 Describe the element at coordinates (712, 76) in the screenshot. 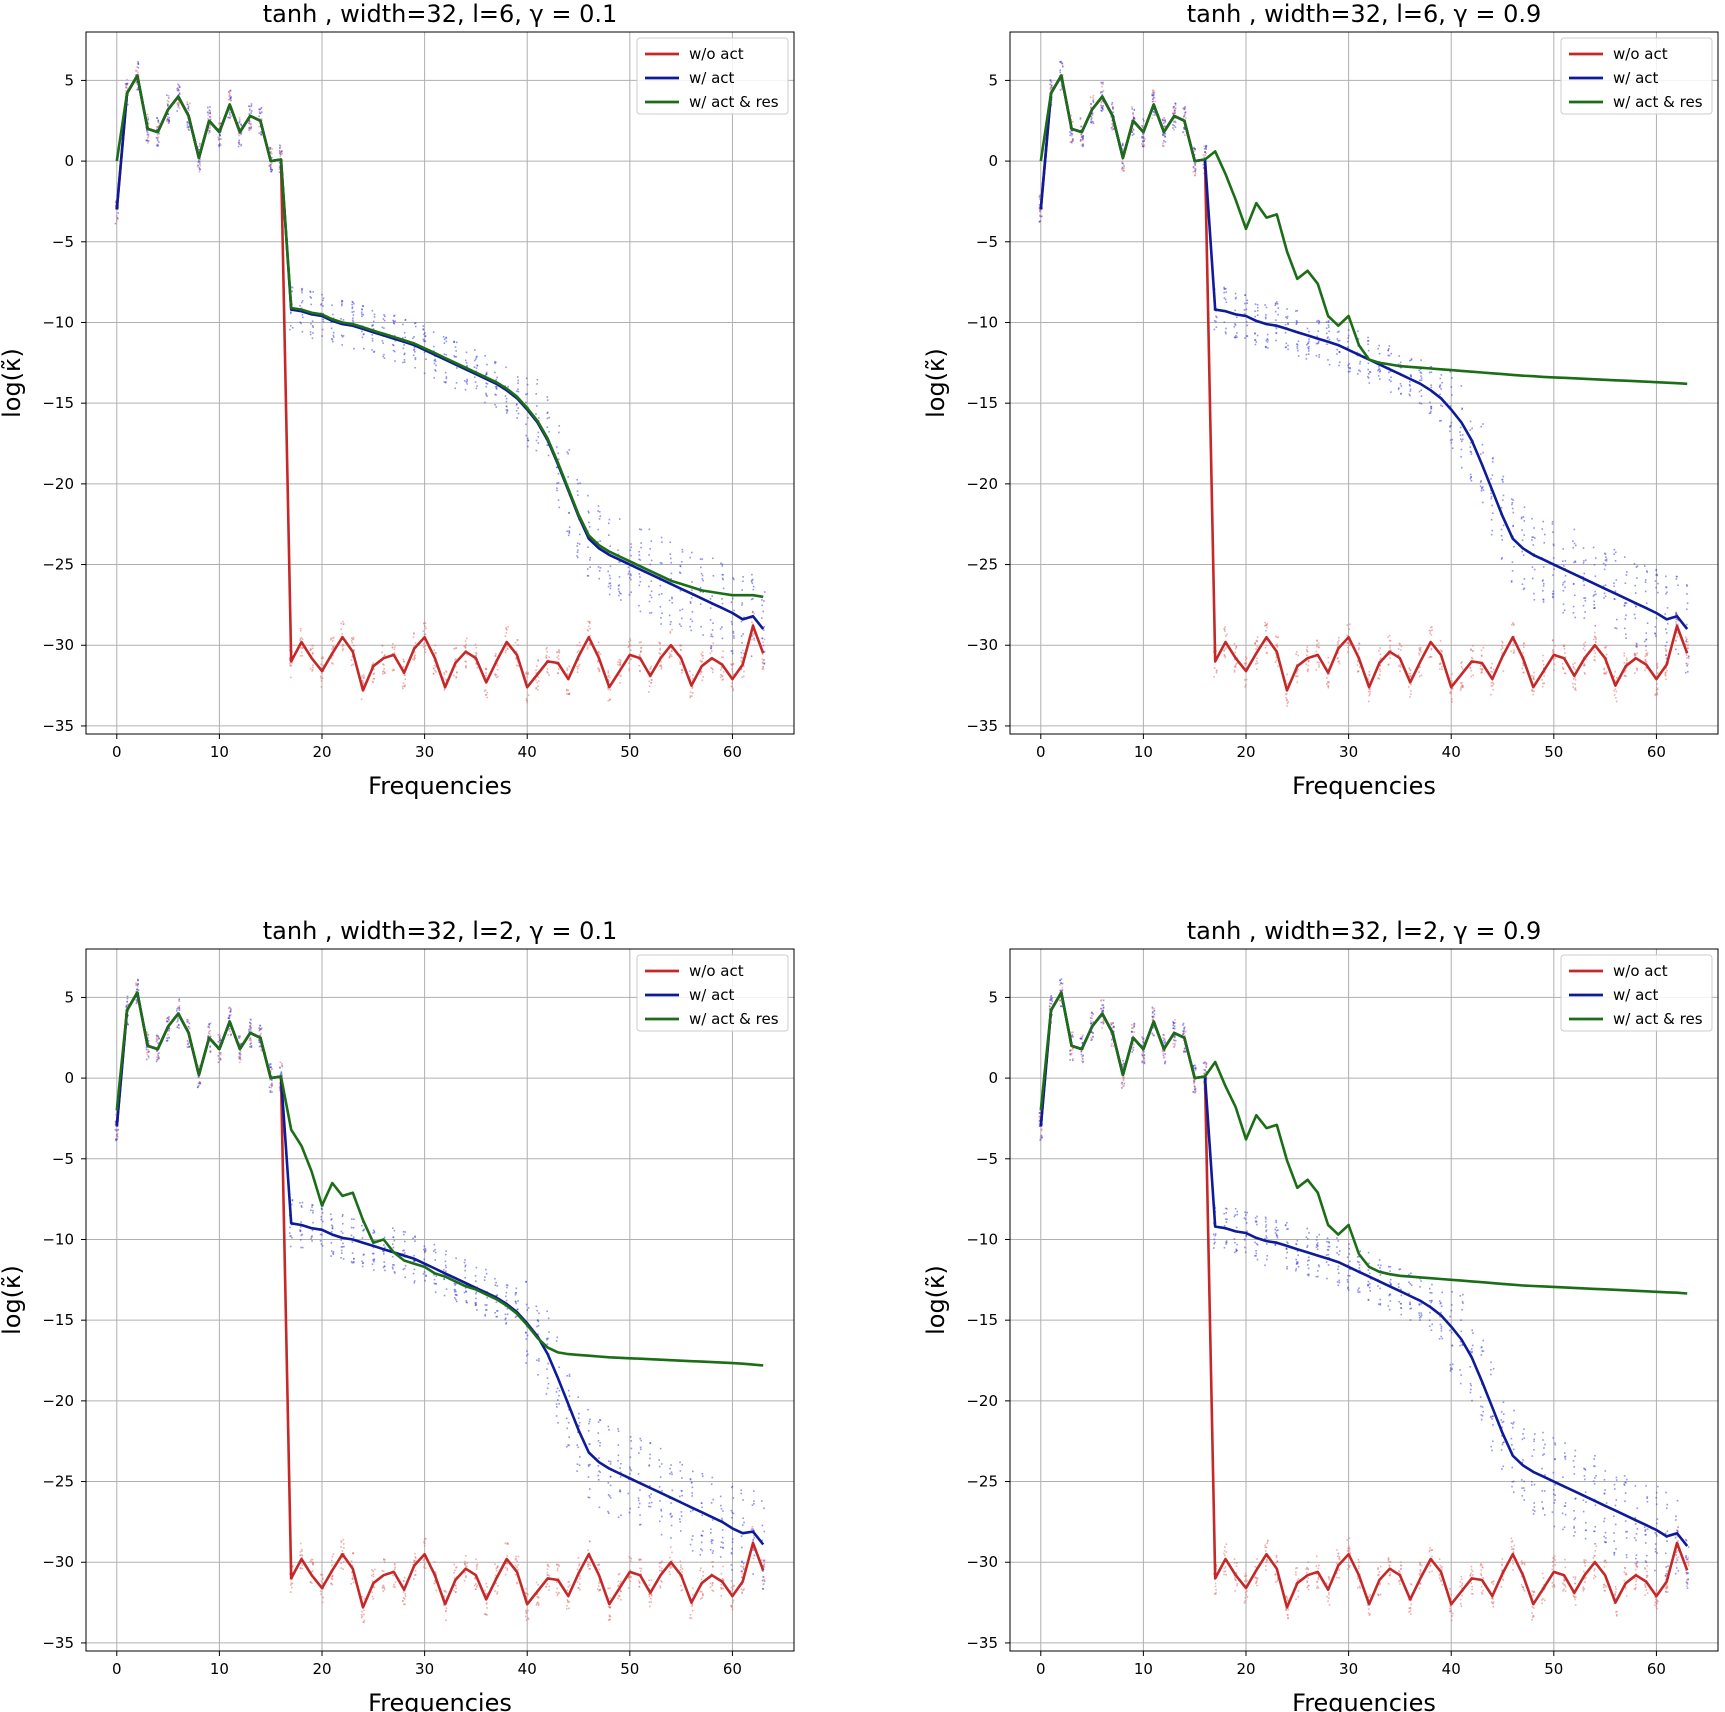

I see `legend-box` at that location.